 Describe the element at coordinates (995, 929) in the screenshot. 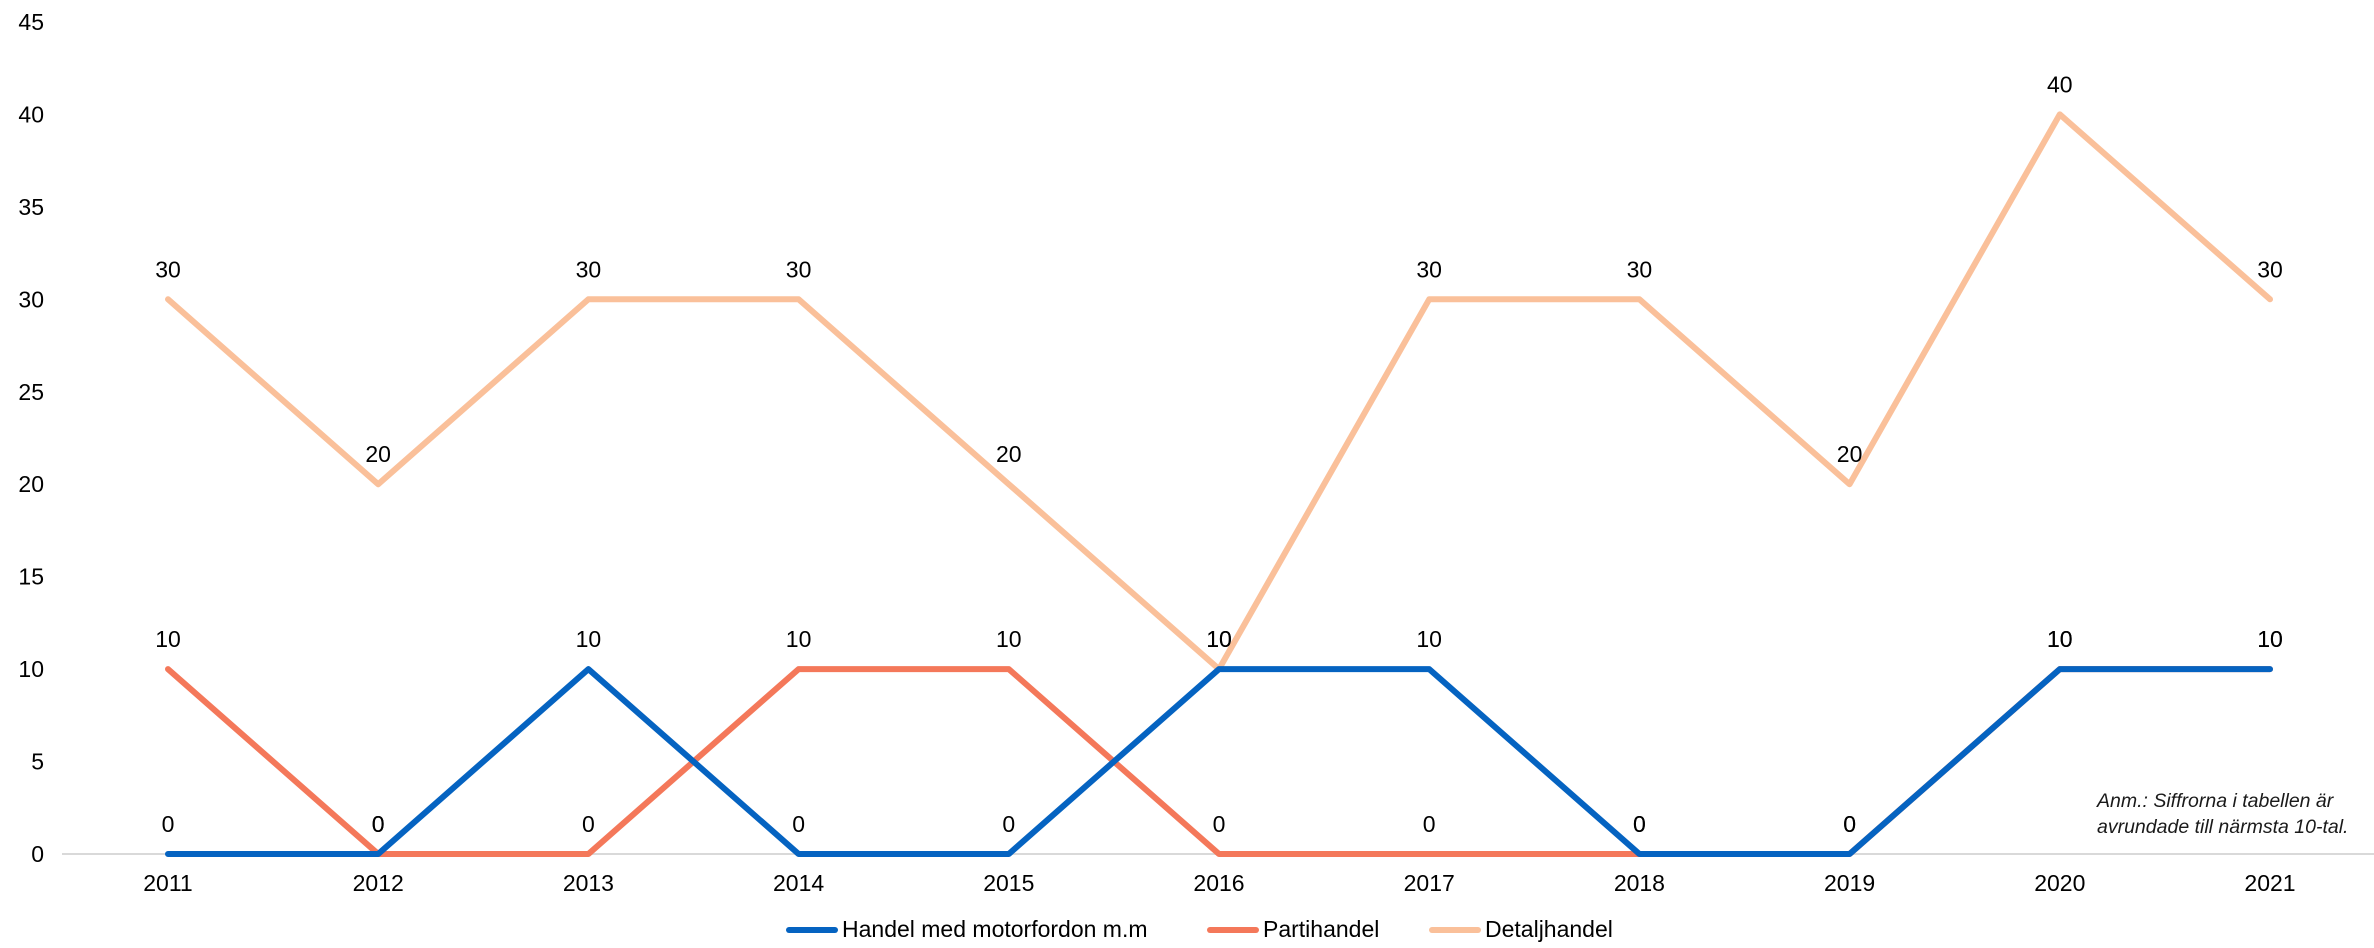

I see `legend-label-motorfordon: Handel med motorfordon m.m` at that location.